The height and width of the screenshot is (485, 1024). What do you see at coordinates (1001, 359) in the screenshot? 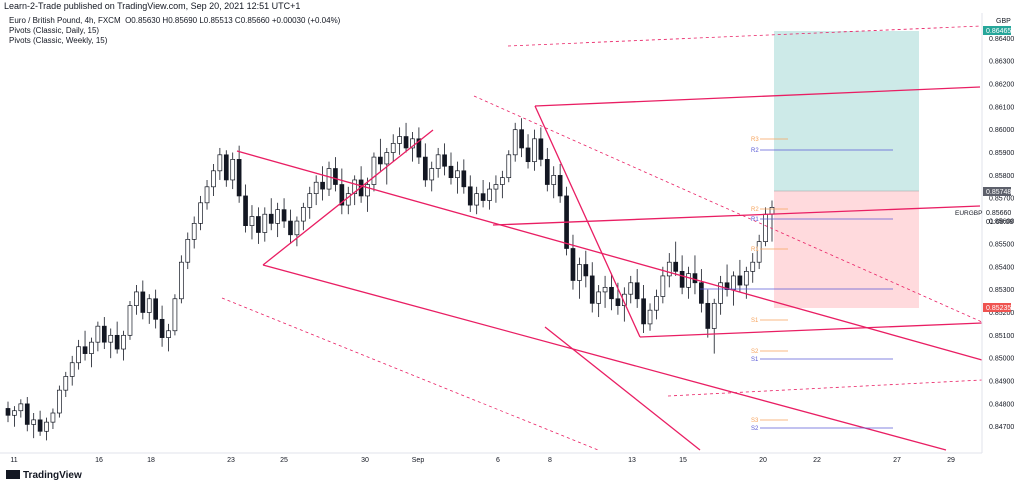
I see `price-tick-label: 0.85000` at bounding box center [1001, 359].